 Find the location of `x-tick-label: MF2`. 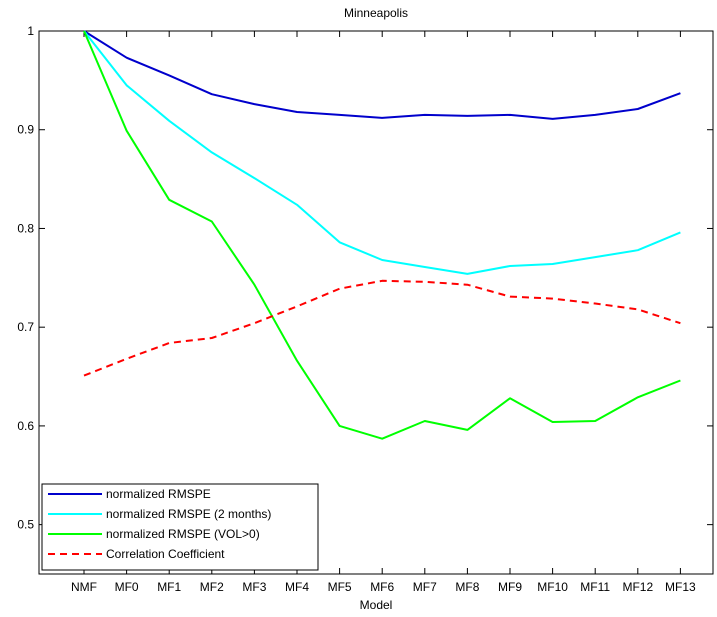

x-tick-label: MF2 is located at coordinates (212, 587).